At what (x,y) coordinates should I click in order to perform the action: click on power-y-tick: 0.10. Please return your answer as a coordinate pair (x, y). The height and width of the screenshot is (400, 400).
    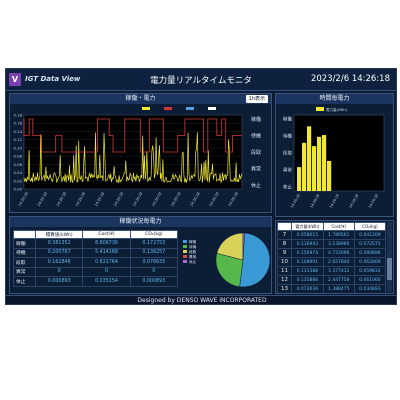
    Looking at the image, I should click on (18, 147).